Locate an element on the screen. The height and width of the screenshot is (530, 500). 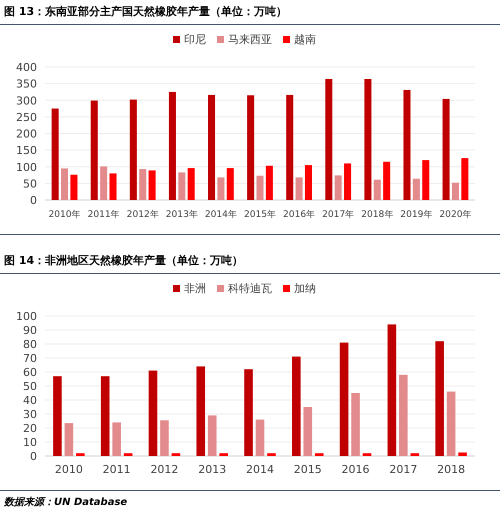
source-note: 数据来源：UN Database is located at coordinates (250, 501).